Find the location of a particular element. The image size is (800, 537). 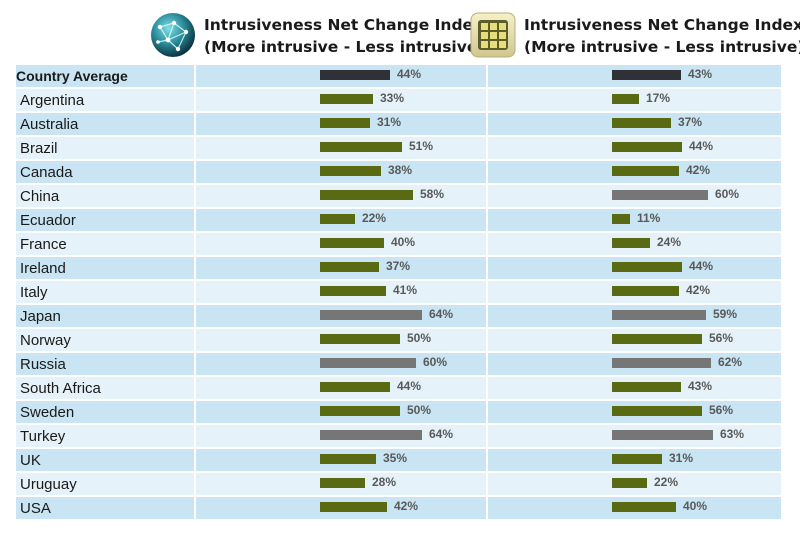

country-label: Japan is located at coordinates (40, 316).